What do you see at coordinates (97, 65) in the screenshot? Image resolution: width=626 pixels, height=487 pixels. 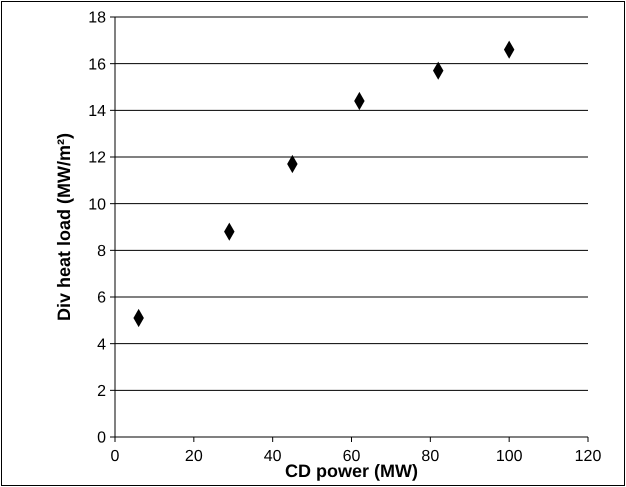 I see `y-tick-label: 16` at bounding box center [97, 65].